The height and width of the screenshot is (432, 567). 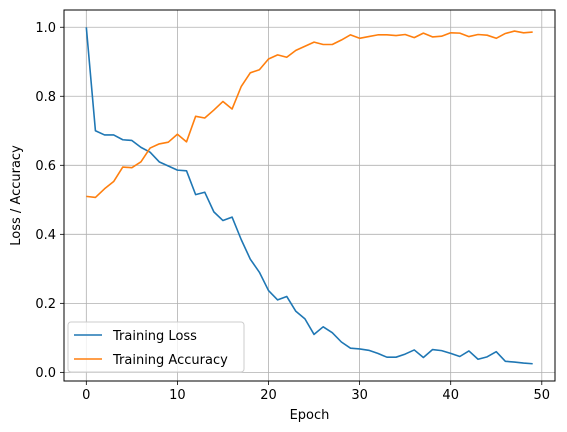 What do you see at coordinates (45, 304) in the screenshot?
I see `y-tick-label: 0.2` at bounding box center [45, 304].